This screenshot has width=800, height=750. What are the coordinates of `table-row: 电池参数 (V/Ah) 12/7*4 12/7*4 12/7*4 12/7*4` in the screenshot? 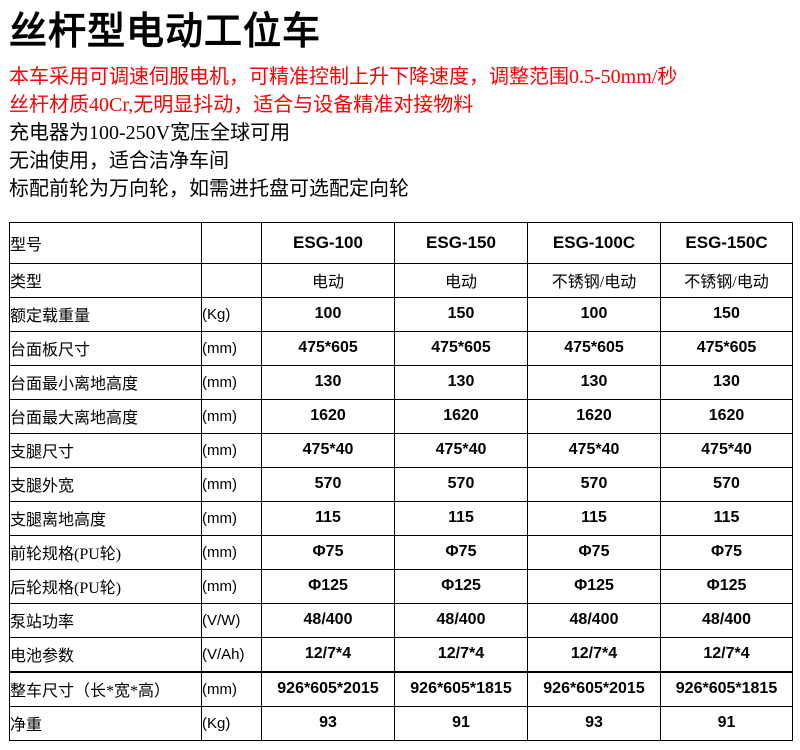 It's located at (401, 654).